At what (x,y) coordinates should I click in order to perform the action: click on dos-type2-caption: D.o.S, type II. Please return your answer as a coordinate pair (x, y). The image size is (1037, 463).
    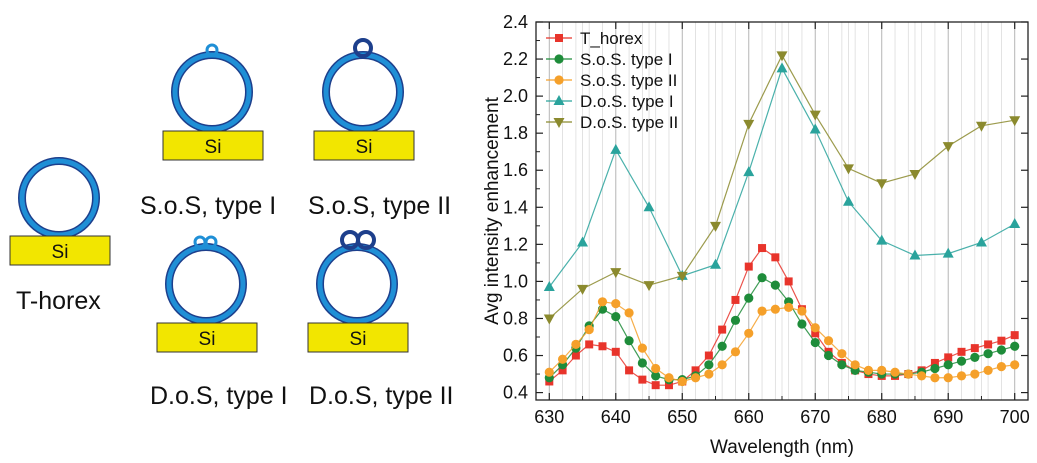
    Looking at the image, I should click on (381, 396).